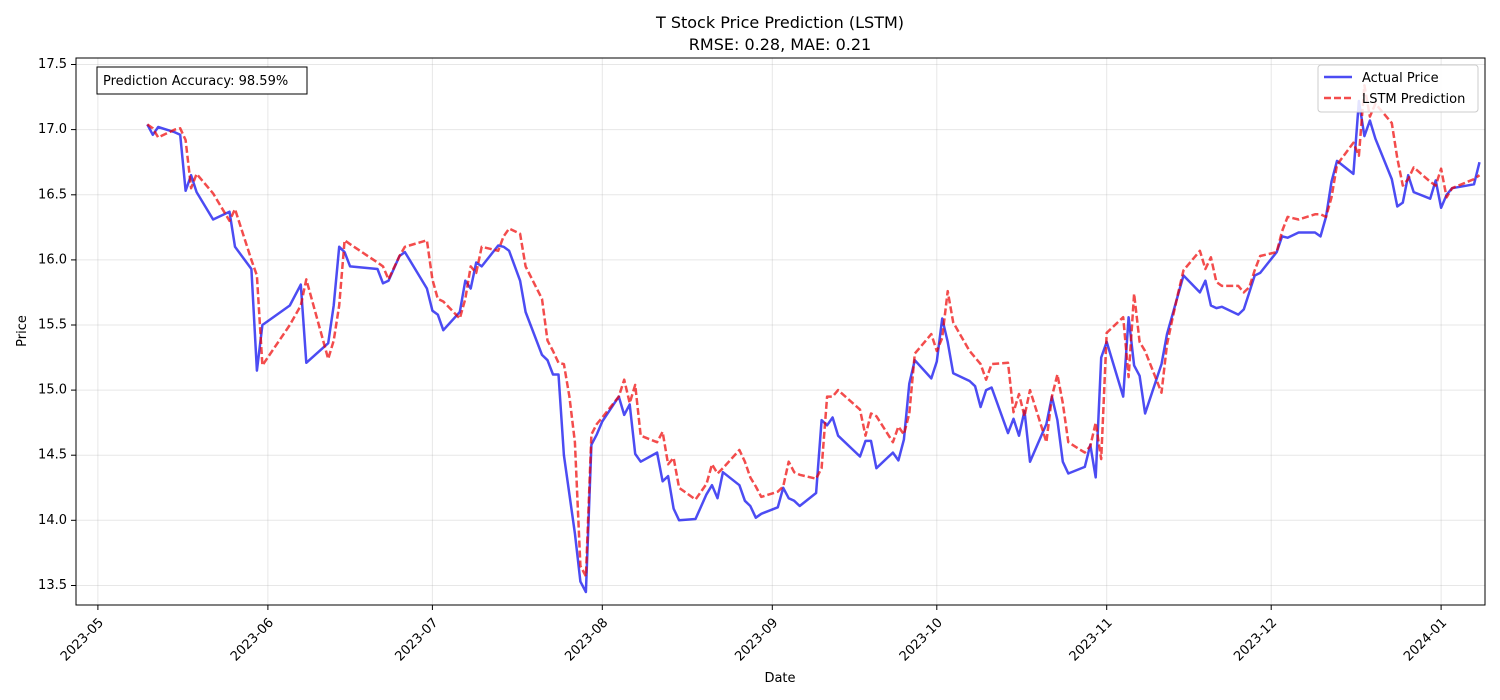  I want to click on accuracy-annotation: Prediction Accuracy: 98.59%, so click(202, 80).